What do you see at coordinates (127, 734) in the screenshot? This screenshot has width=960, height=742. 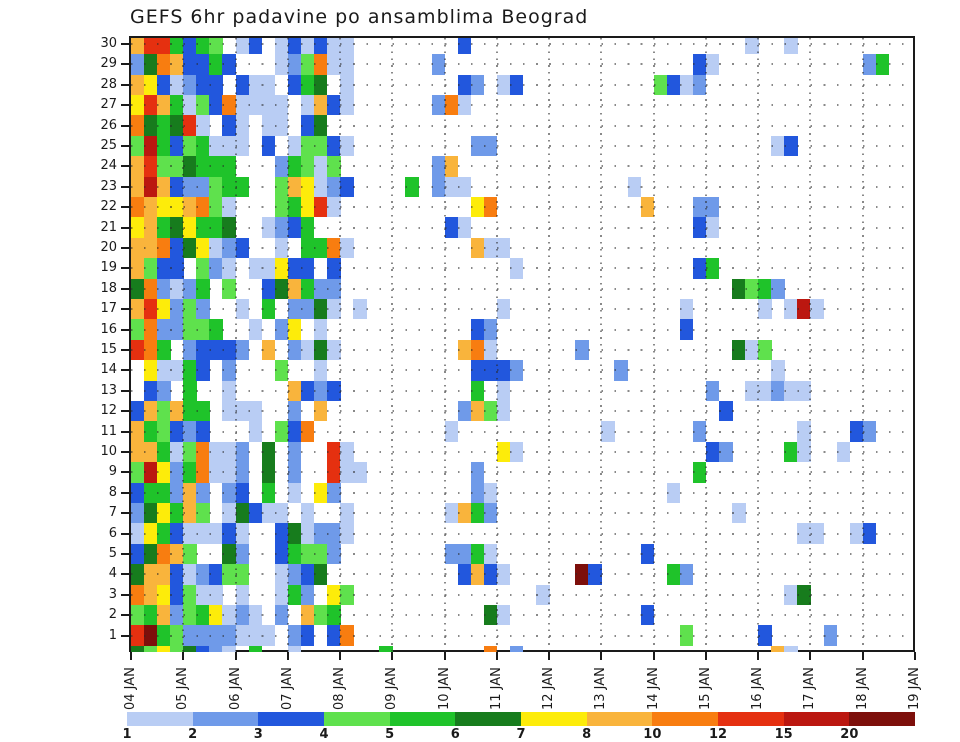 I see `legend-tick-label: 1` at bounding box center [127, 734].